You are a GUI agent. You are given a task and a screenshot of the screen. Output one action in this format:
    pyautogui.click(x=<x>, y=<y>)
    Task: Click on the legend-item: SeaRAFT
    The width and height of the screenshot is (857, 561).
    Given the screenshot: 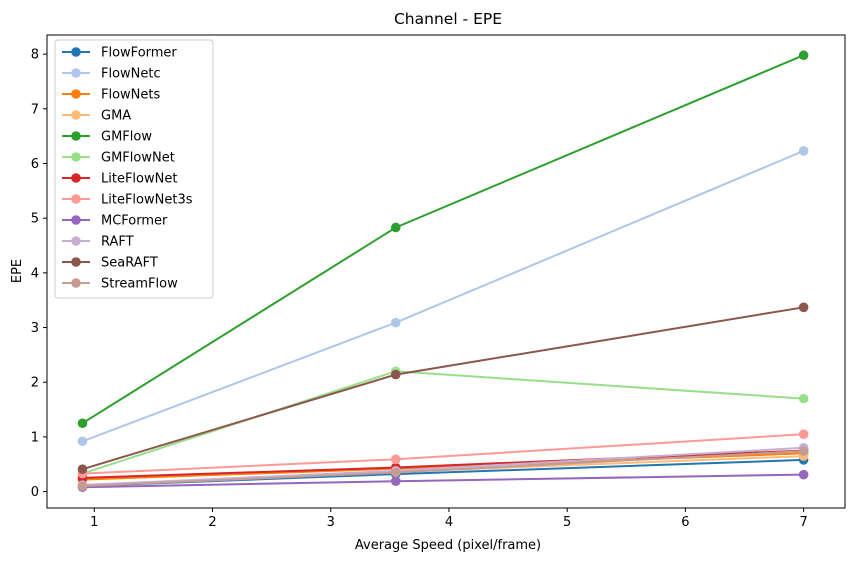 What is the action you would take?
    pyautogui.click(x=110, y=263)
    